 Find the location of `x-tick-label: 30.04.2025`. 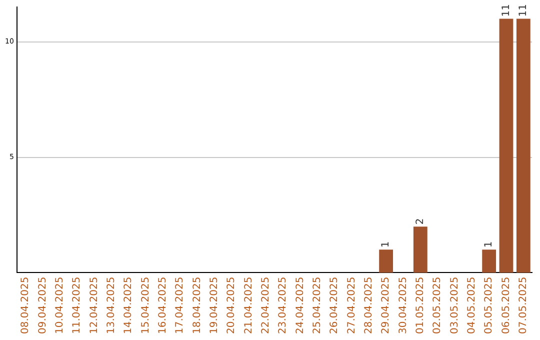

x-tick-label: 30.04.2025 is located at coordinates (403, 305).